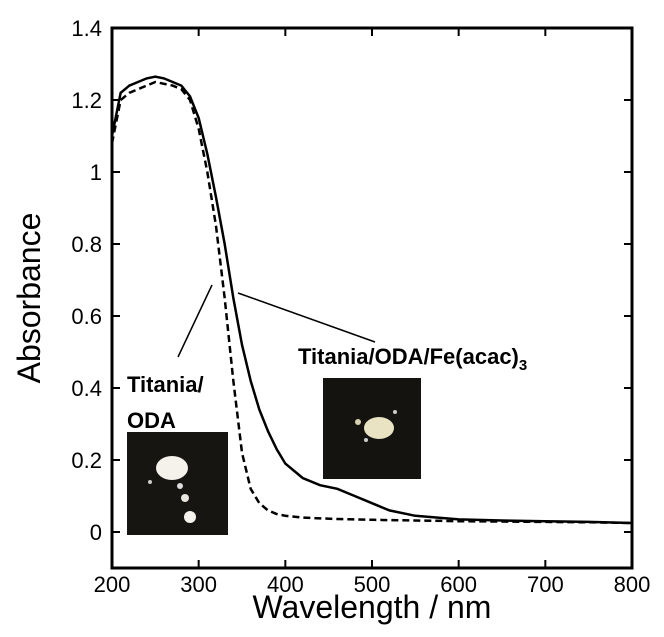  What do you see at coordinates (523, 365) in the screenshot?
I see `annotation-subscript: 3` at bounding box center [523, 365].